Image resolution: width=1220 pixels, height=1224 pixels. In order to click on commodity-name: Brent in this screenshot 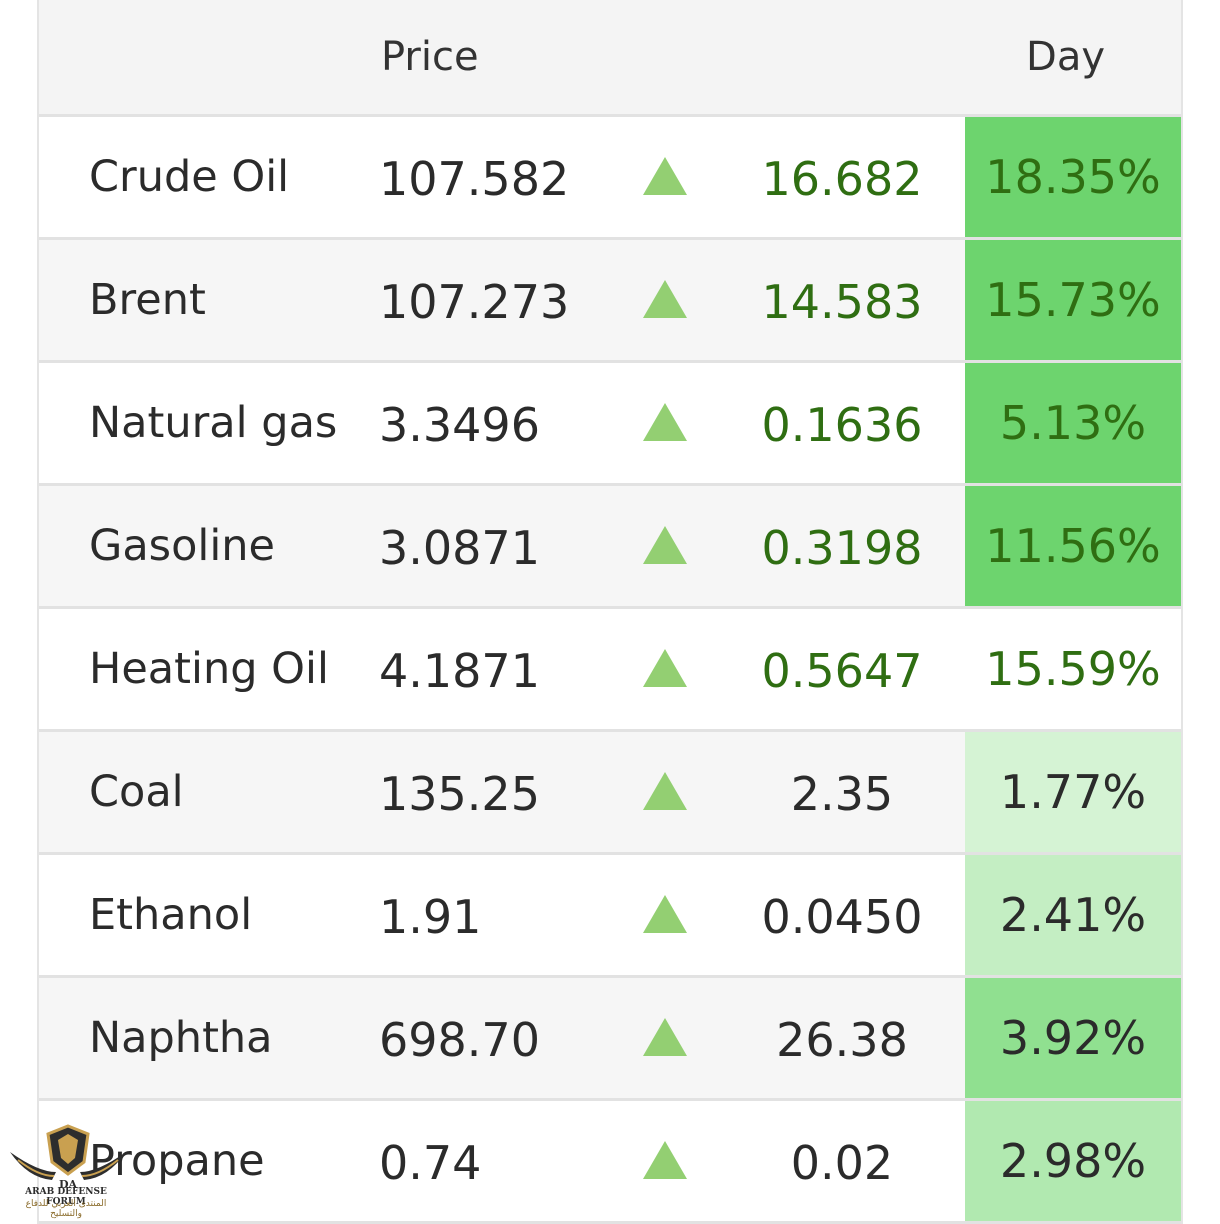, I will do `click(147, 300)`.